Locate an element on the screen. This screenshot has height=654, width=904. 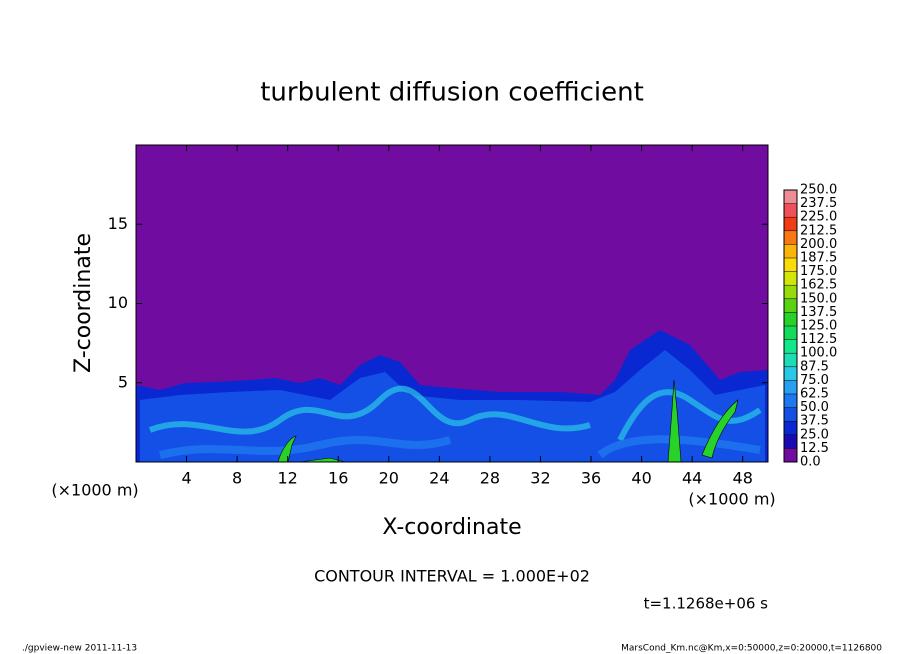
x-tick-label: 48 is located at coordinates (743, 478).